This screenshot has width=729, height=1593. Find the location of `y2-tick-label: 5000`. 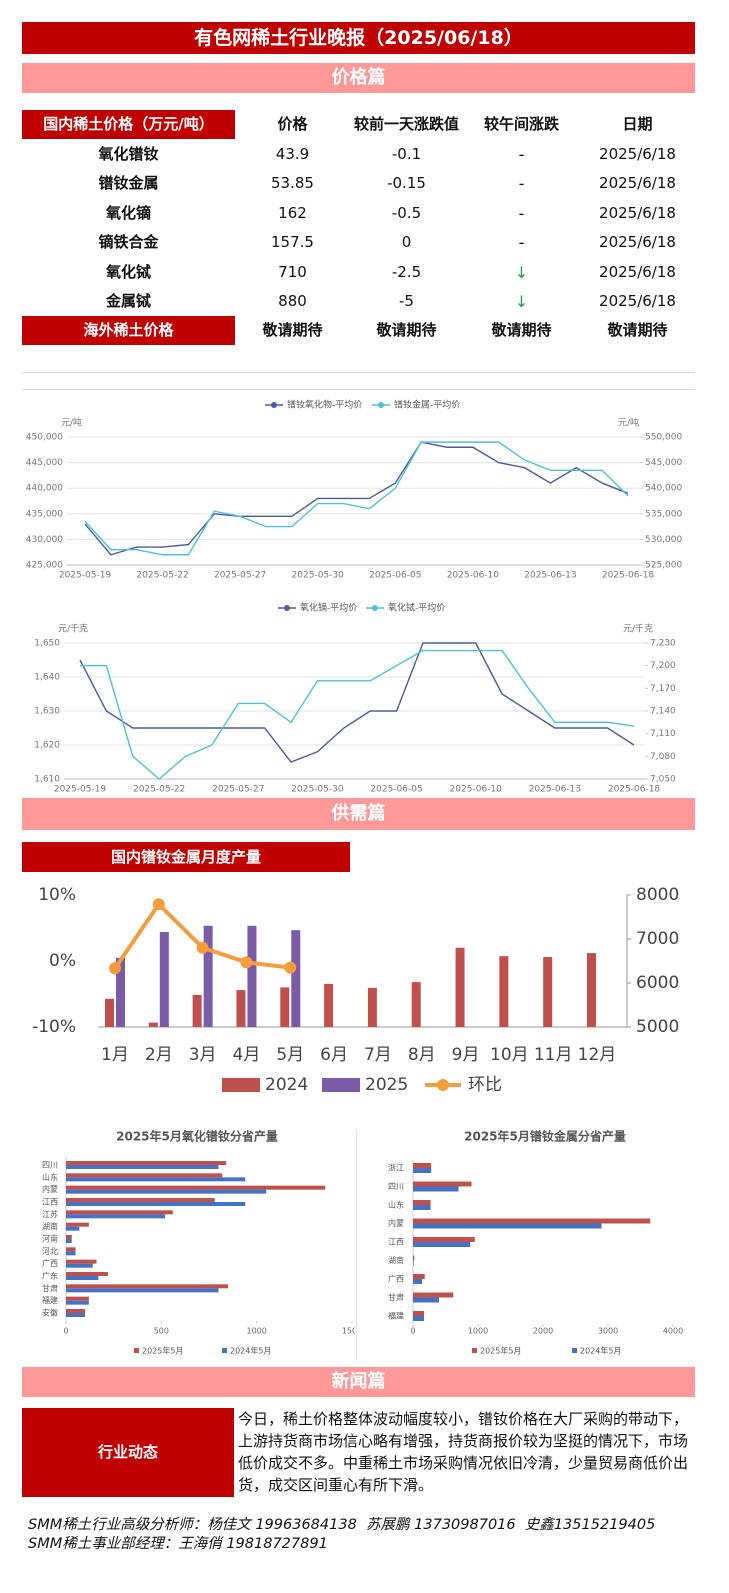

y2-tick-label: 5000 is located at coordinates (657, 1027).